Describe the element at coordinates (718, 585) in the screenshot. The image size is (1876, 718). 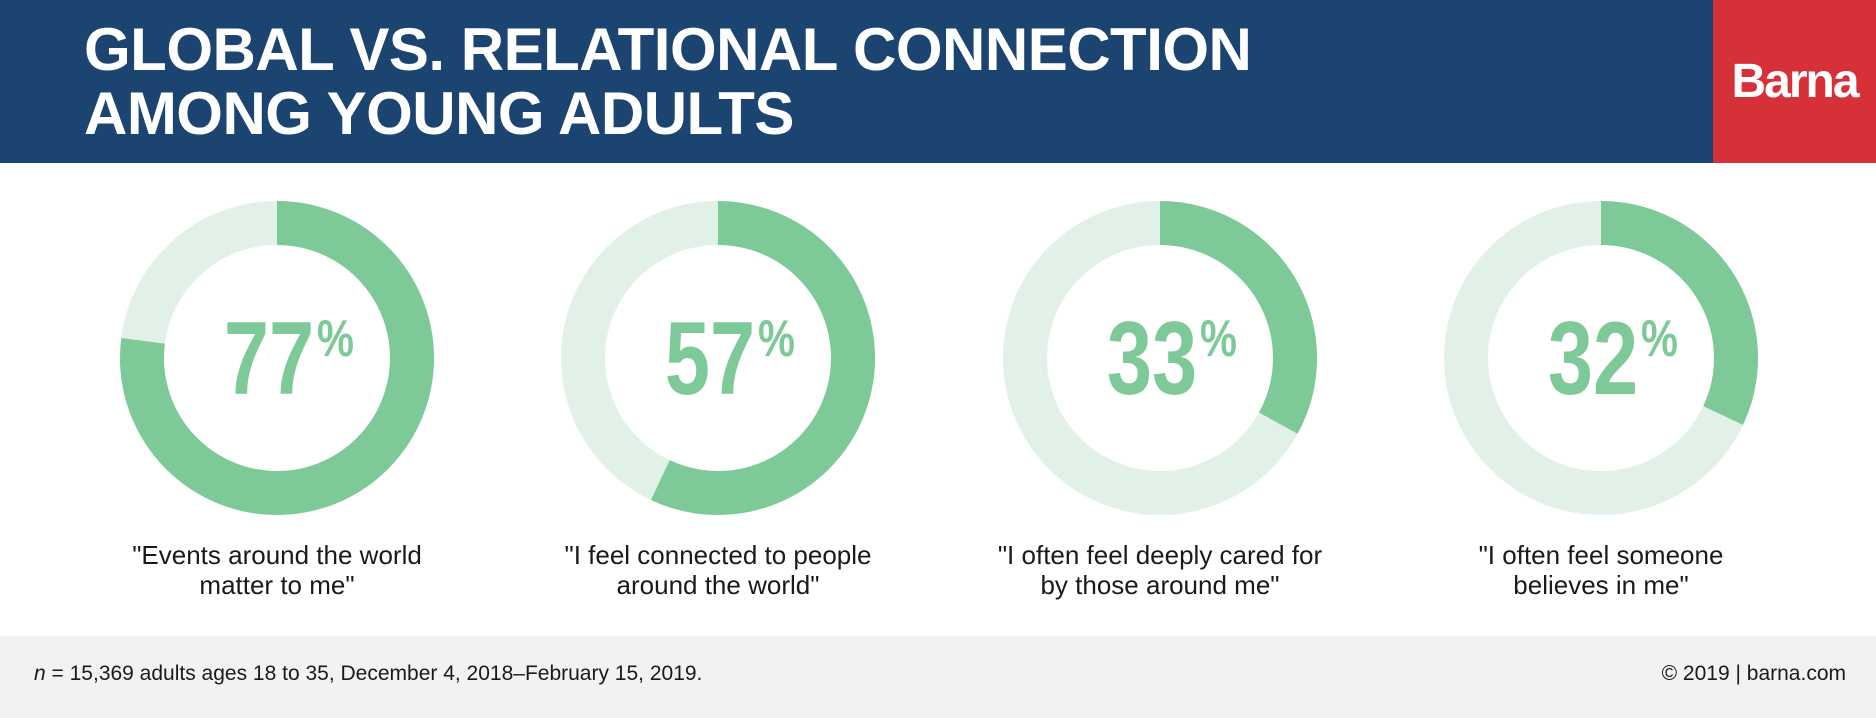
I see `caption-2-line-2: around the world"` at that location.